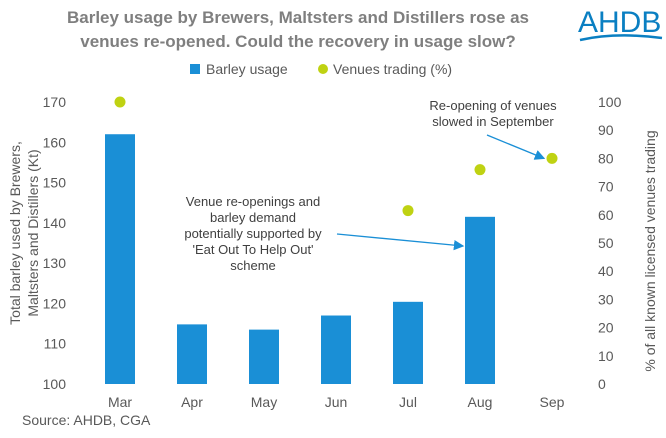 This screenshot has height=438, width=666. What do you see at coordinates (55, 142) in the screenshot?
I see `y-tick-label: 160` at bounding box center [55, 142].